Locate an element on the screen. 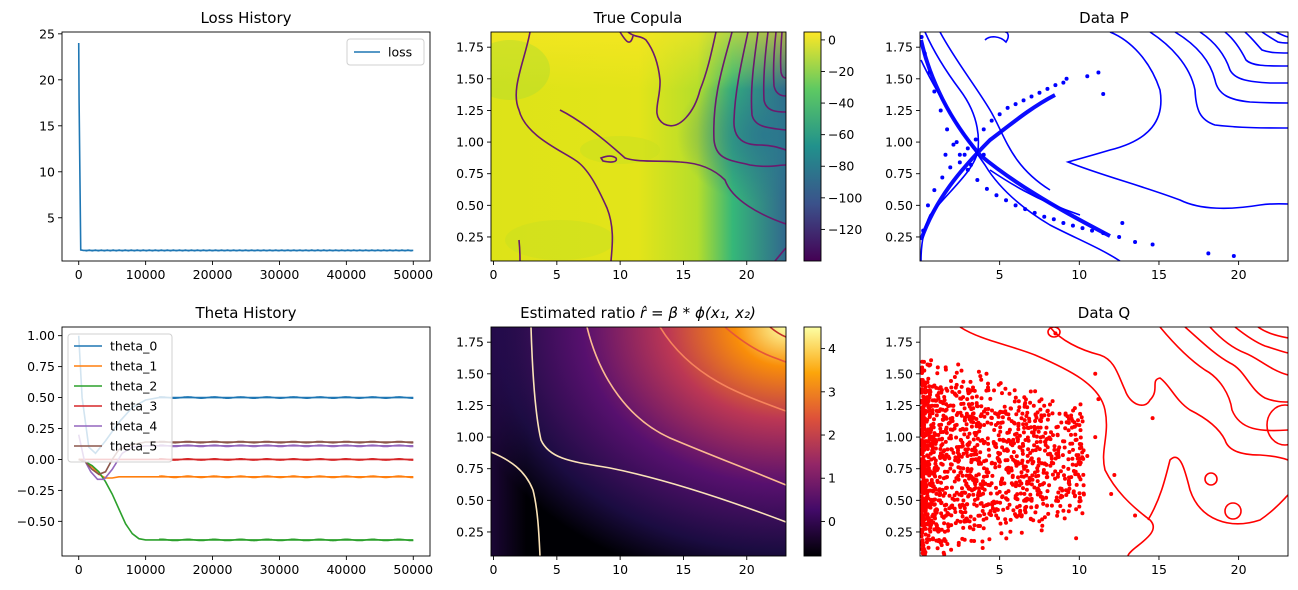 Image resolution: width=1298 pixels, height=590 pixels. x-tick-label: 10000 is located at coordinates (146, 274).